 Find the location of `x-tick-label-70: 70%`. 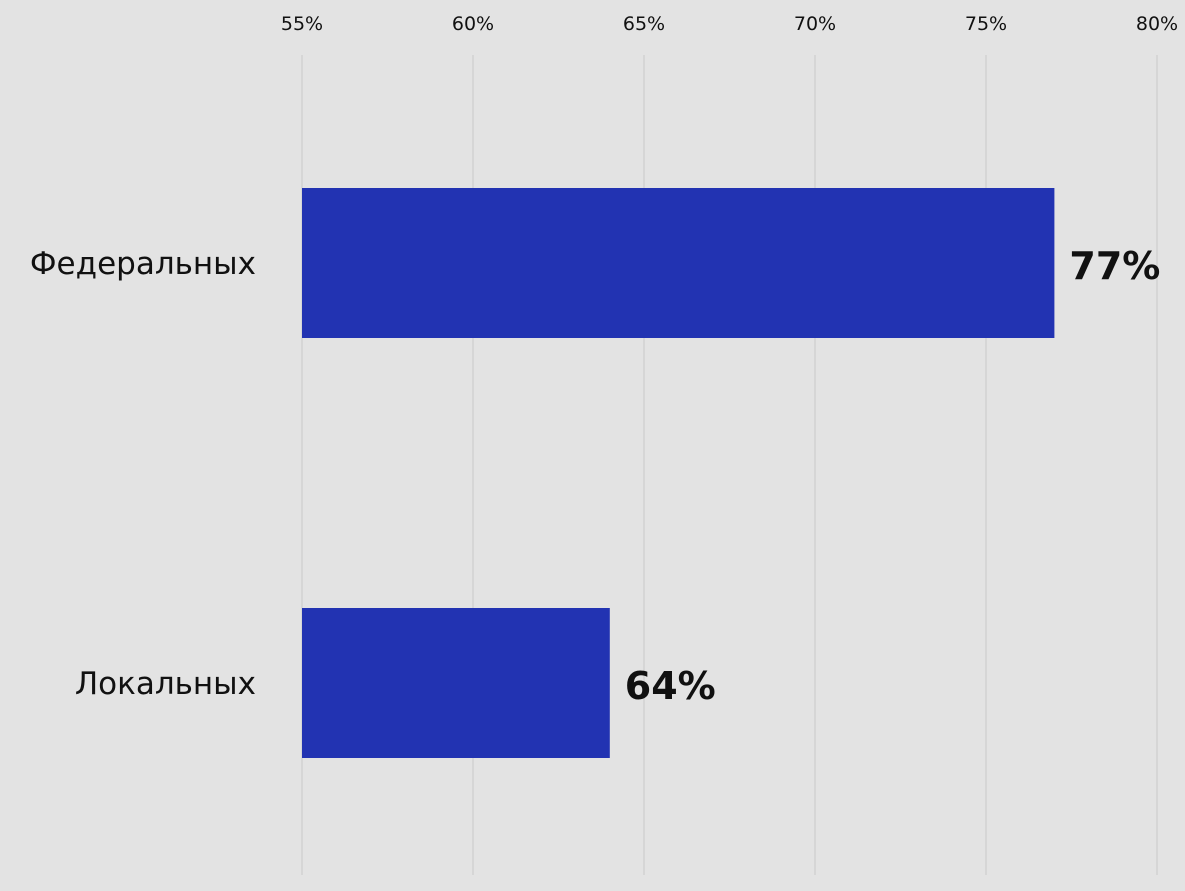

x-tick-label-70: 70% is located at coordinates (815, 24).